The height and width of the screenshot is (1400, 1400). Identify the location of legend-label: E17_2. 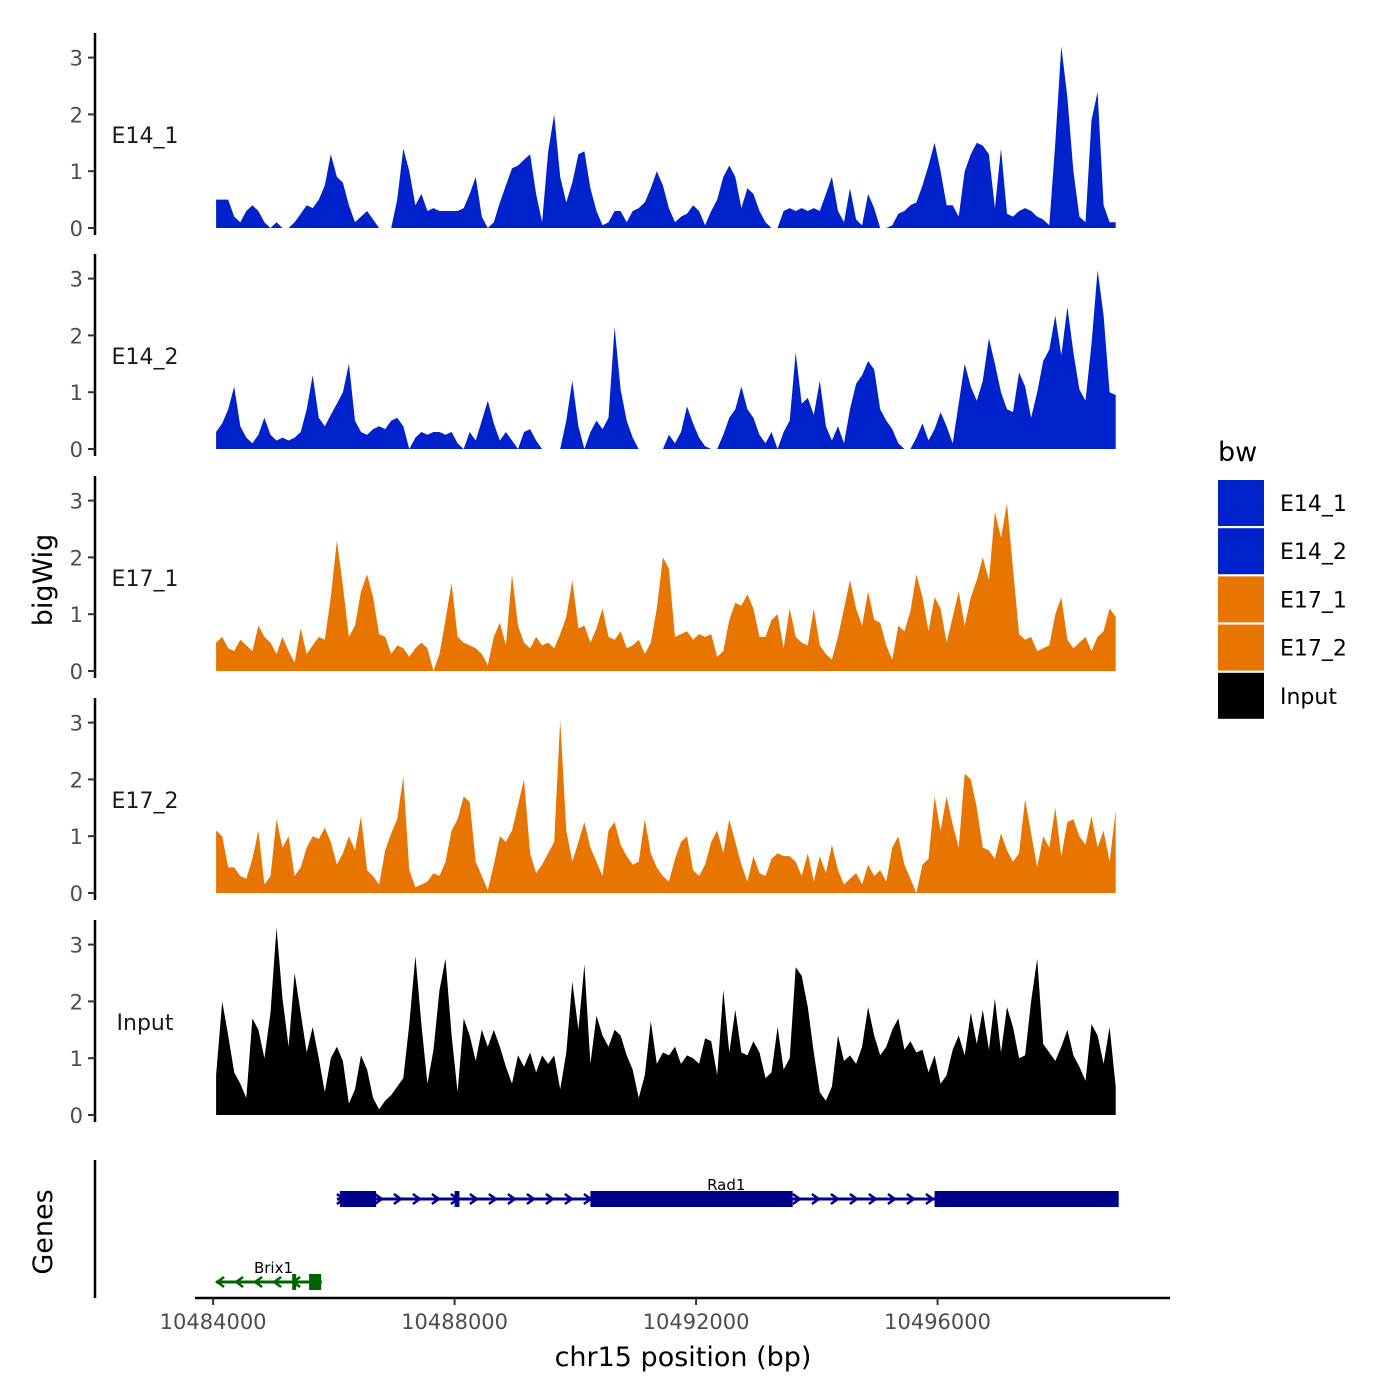
(1313, 649).